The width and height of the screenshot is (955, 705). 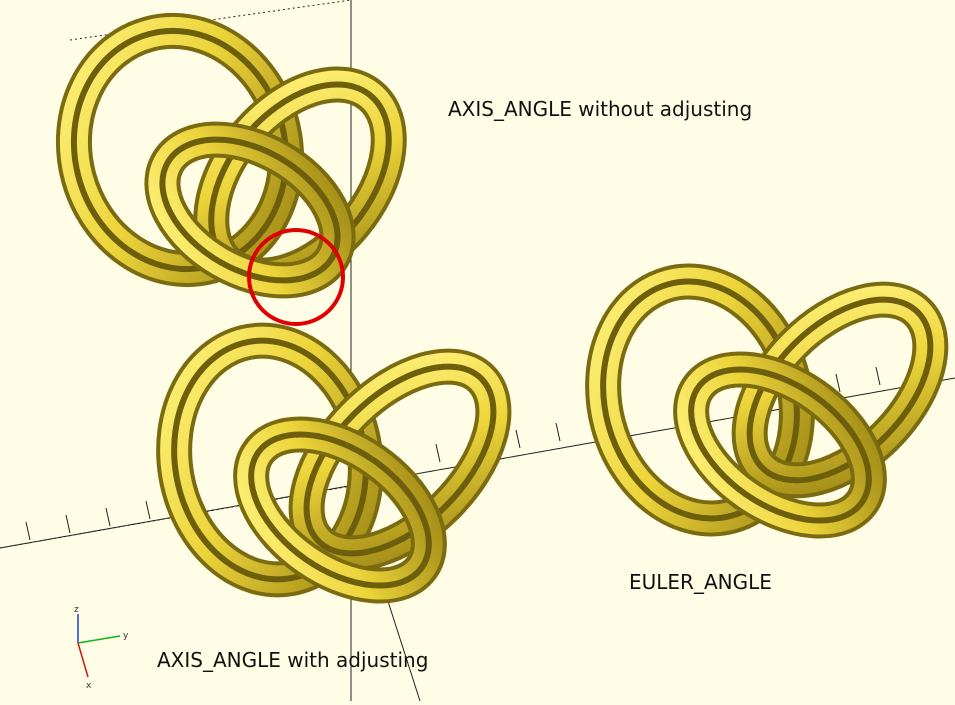 What do you see at coordinates (83, 660) in the screenshot?
I see `axis-indicator-x-line` at bounding box center [83, 660].